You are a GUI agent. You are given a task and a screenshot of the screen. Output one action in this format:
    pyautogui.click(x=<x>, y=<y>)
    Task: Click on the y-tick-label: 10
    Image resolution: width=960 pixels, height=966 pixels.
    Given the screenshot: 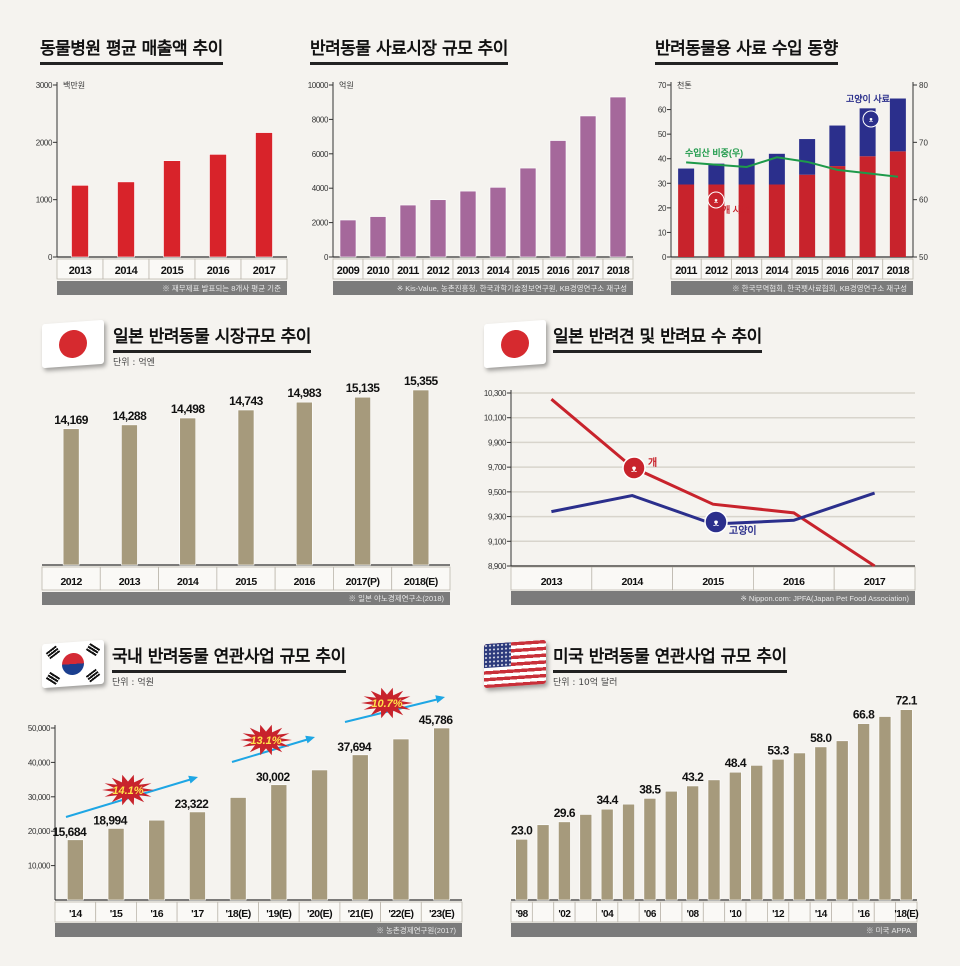 What is the action you would take?
    pyautogui.click(x=662, y=232)
    